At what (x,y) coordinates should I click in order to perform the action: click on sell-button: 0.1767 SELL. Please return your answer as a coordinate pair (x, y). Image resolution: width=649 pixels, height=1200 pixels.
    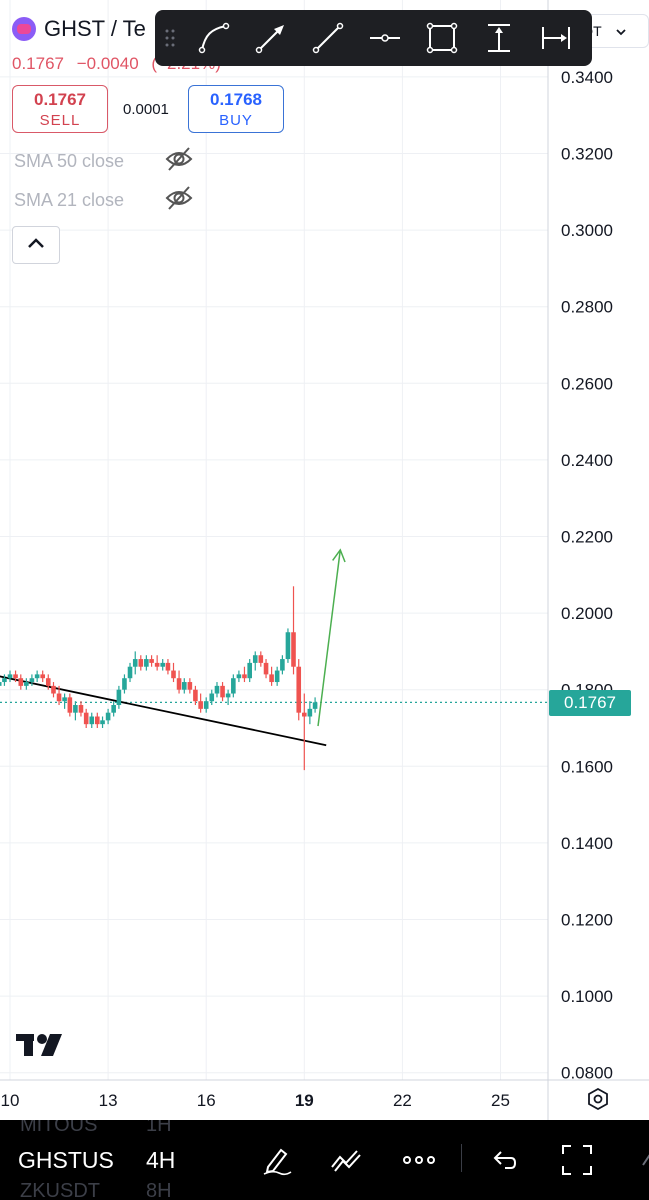
    Looking at the image, I should click on (60, 109).